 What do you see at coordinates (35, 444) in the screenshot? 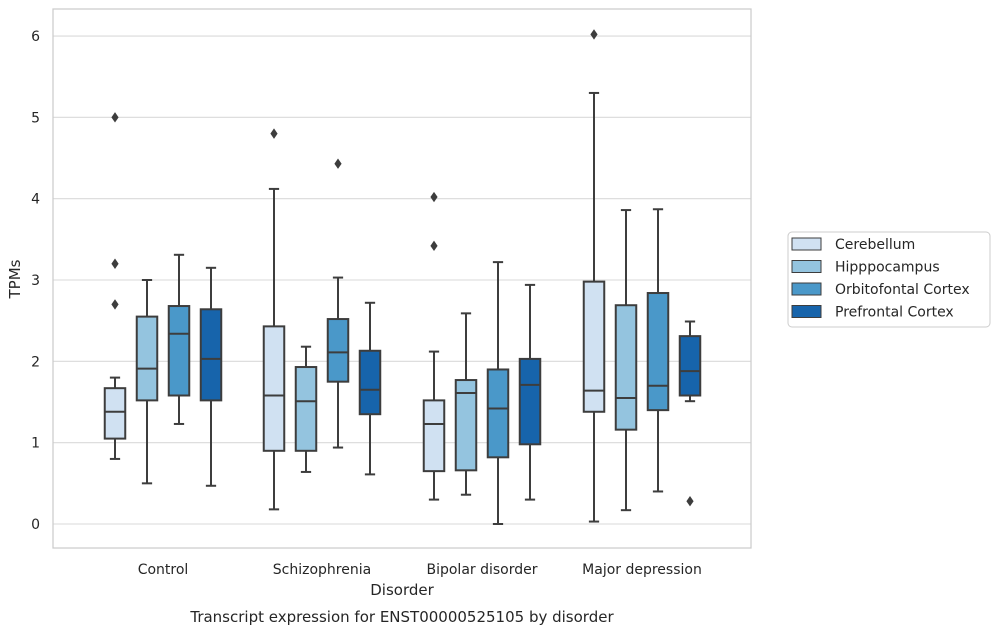
I see `y-tick-label: 1` at bounding box center [35, 444].